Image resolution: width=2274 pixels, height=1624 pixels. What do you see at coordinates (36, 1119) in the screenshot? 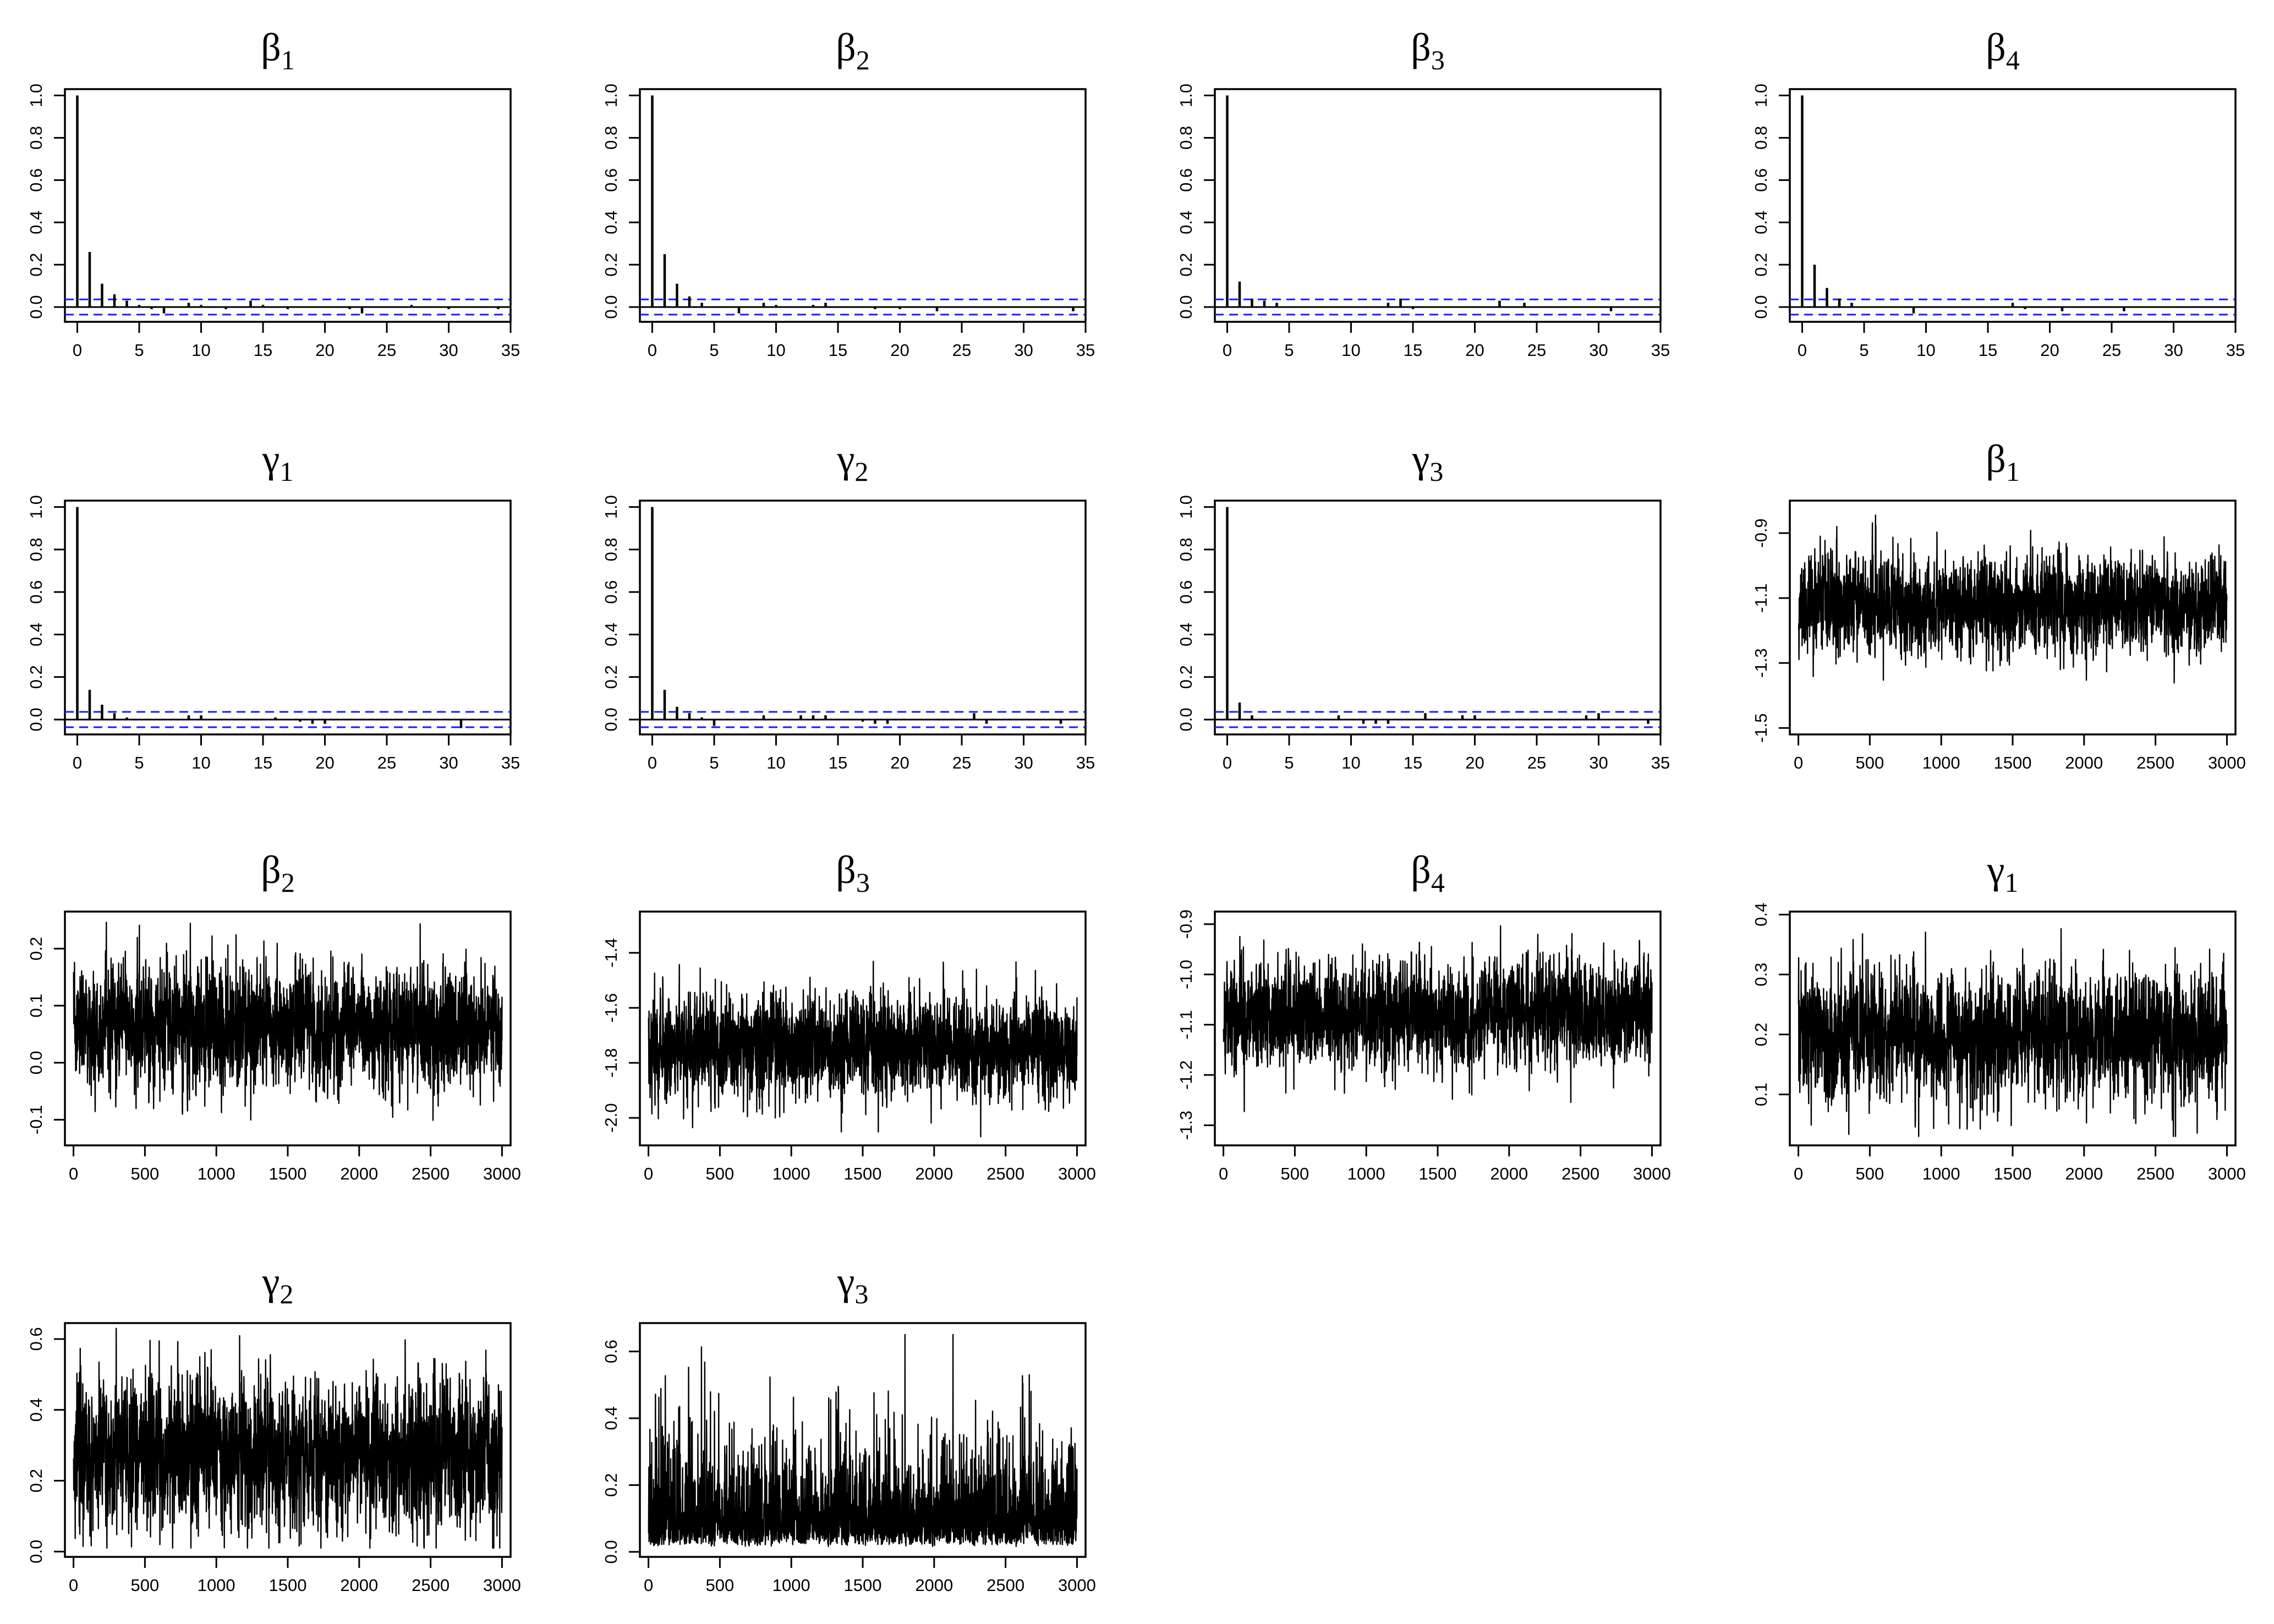
I see `y-tick-label: -0.1` at bounding box center [36, 1119].